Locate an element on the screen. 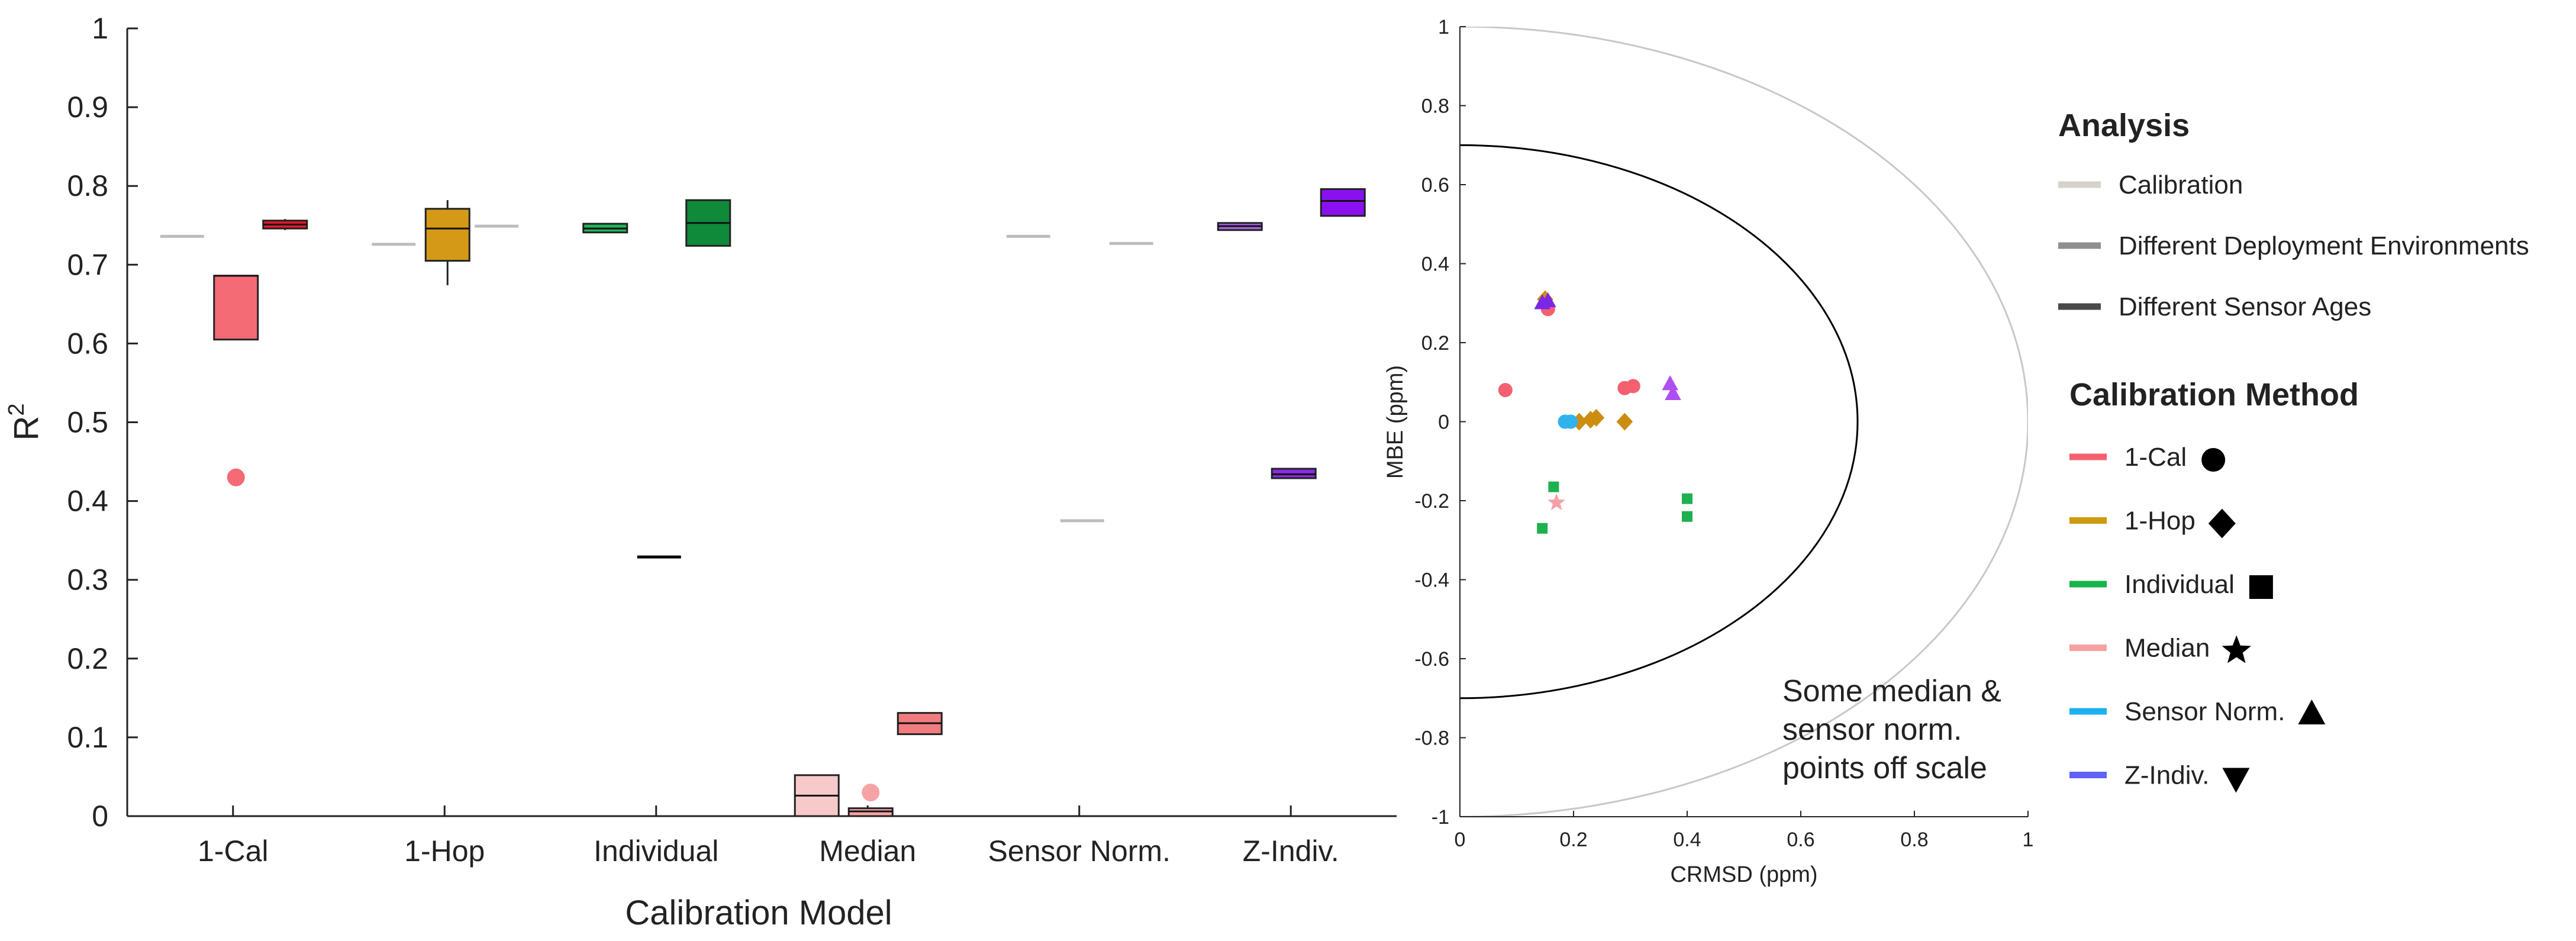 The height and width of the screenshot is (941, 2576). box-z-indiv--1 is located at coordinates (1294, 473).